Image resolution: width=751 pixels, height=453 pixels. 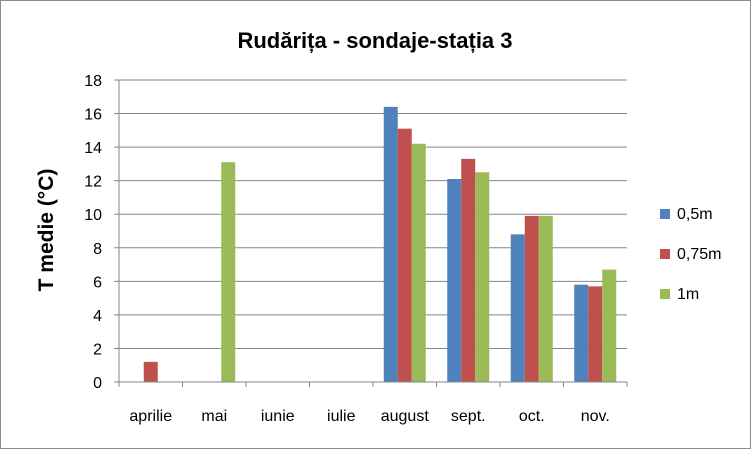 I want to click on x-tick-label: sept., so click(x=468, y=416).